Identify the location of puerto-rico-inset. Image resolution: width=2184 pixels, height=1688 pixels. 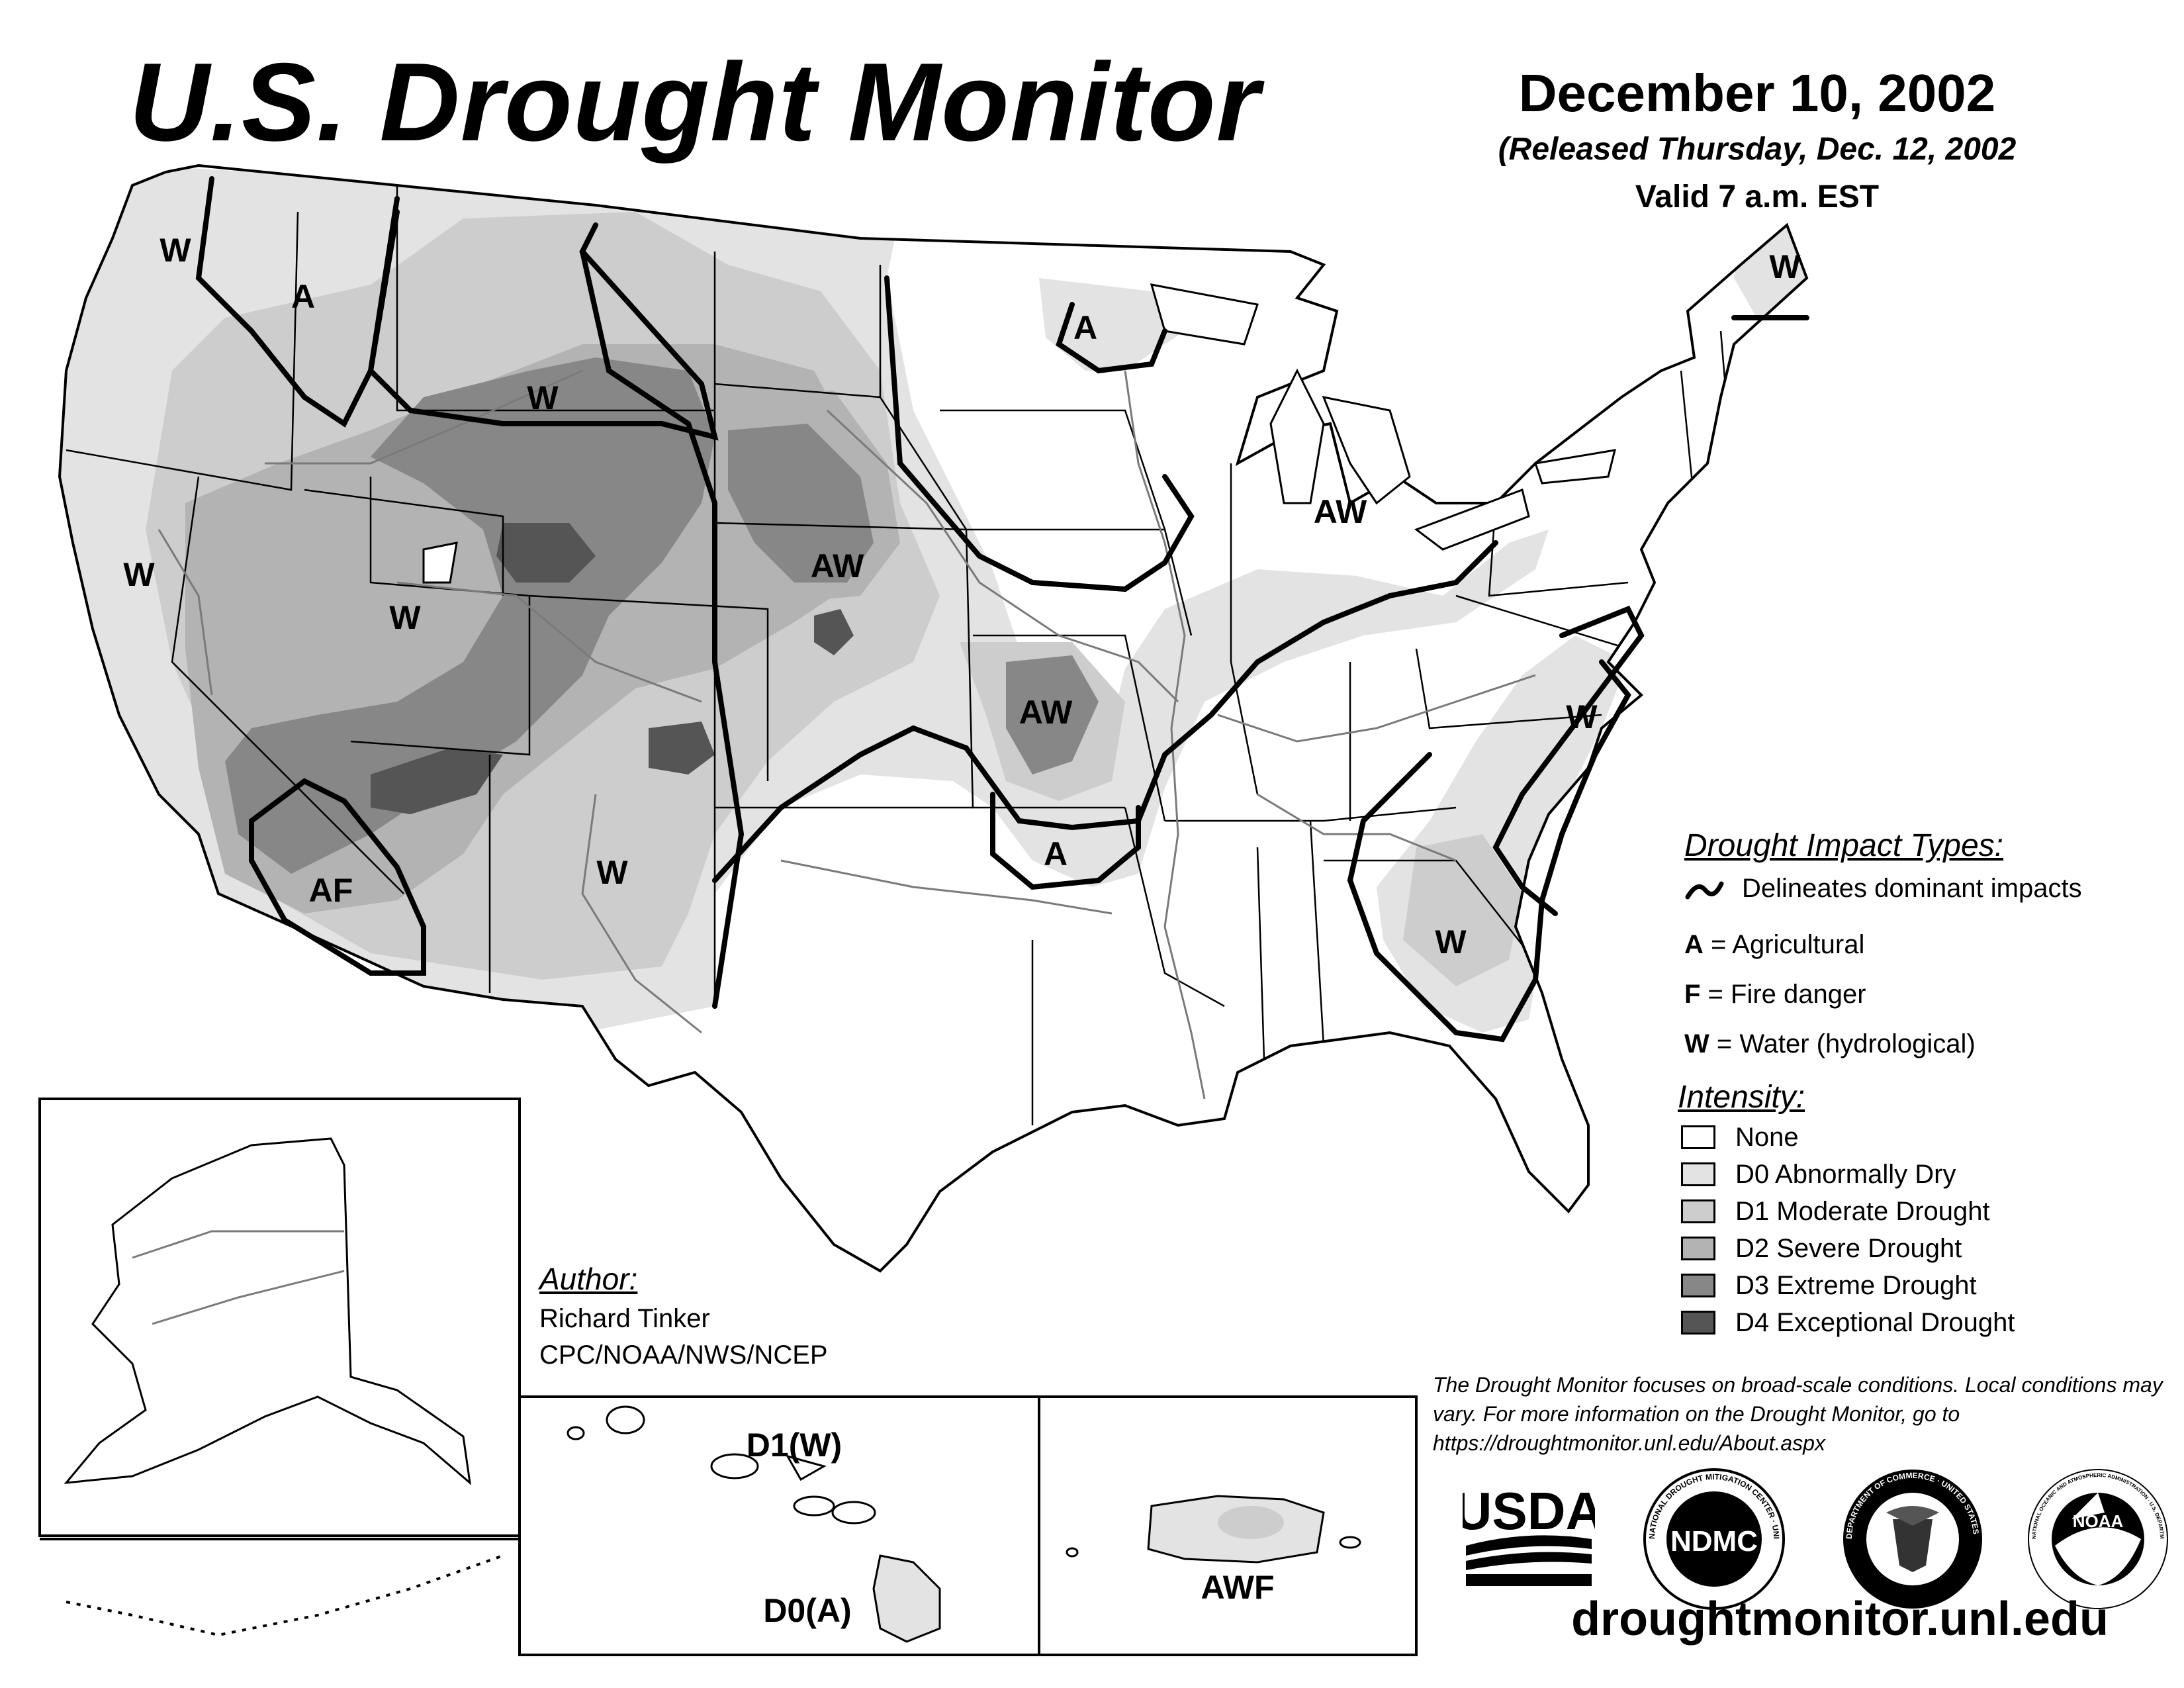
(1228, 1525).